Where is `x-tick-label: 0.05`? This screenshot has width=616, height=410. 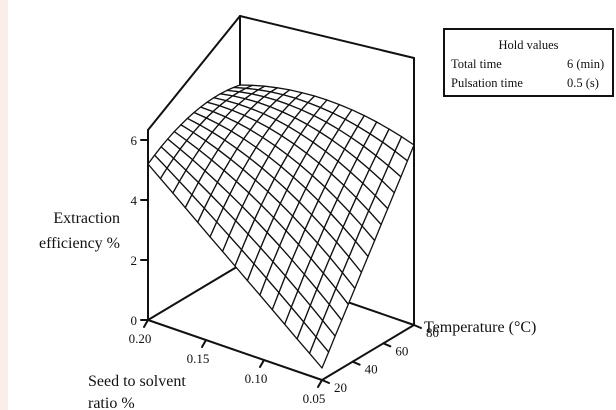 x-tick-label: 0.05 is located at coordinates (314, 398).